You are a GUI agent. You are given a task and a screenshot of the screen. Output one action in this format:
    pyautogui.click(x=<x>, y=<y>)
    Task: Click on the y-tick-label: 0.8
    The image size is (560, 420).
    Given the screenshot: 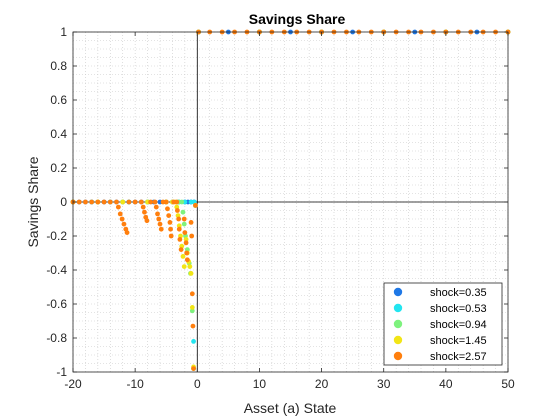 What is the action you would take?
    pyautogui.click(x=58, y=66)
    